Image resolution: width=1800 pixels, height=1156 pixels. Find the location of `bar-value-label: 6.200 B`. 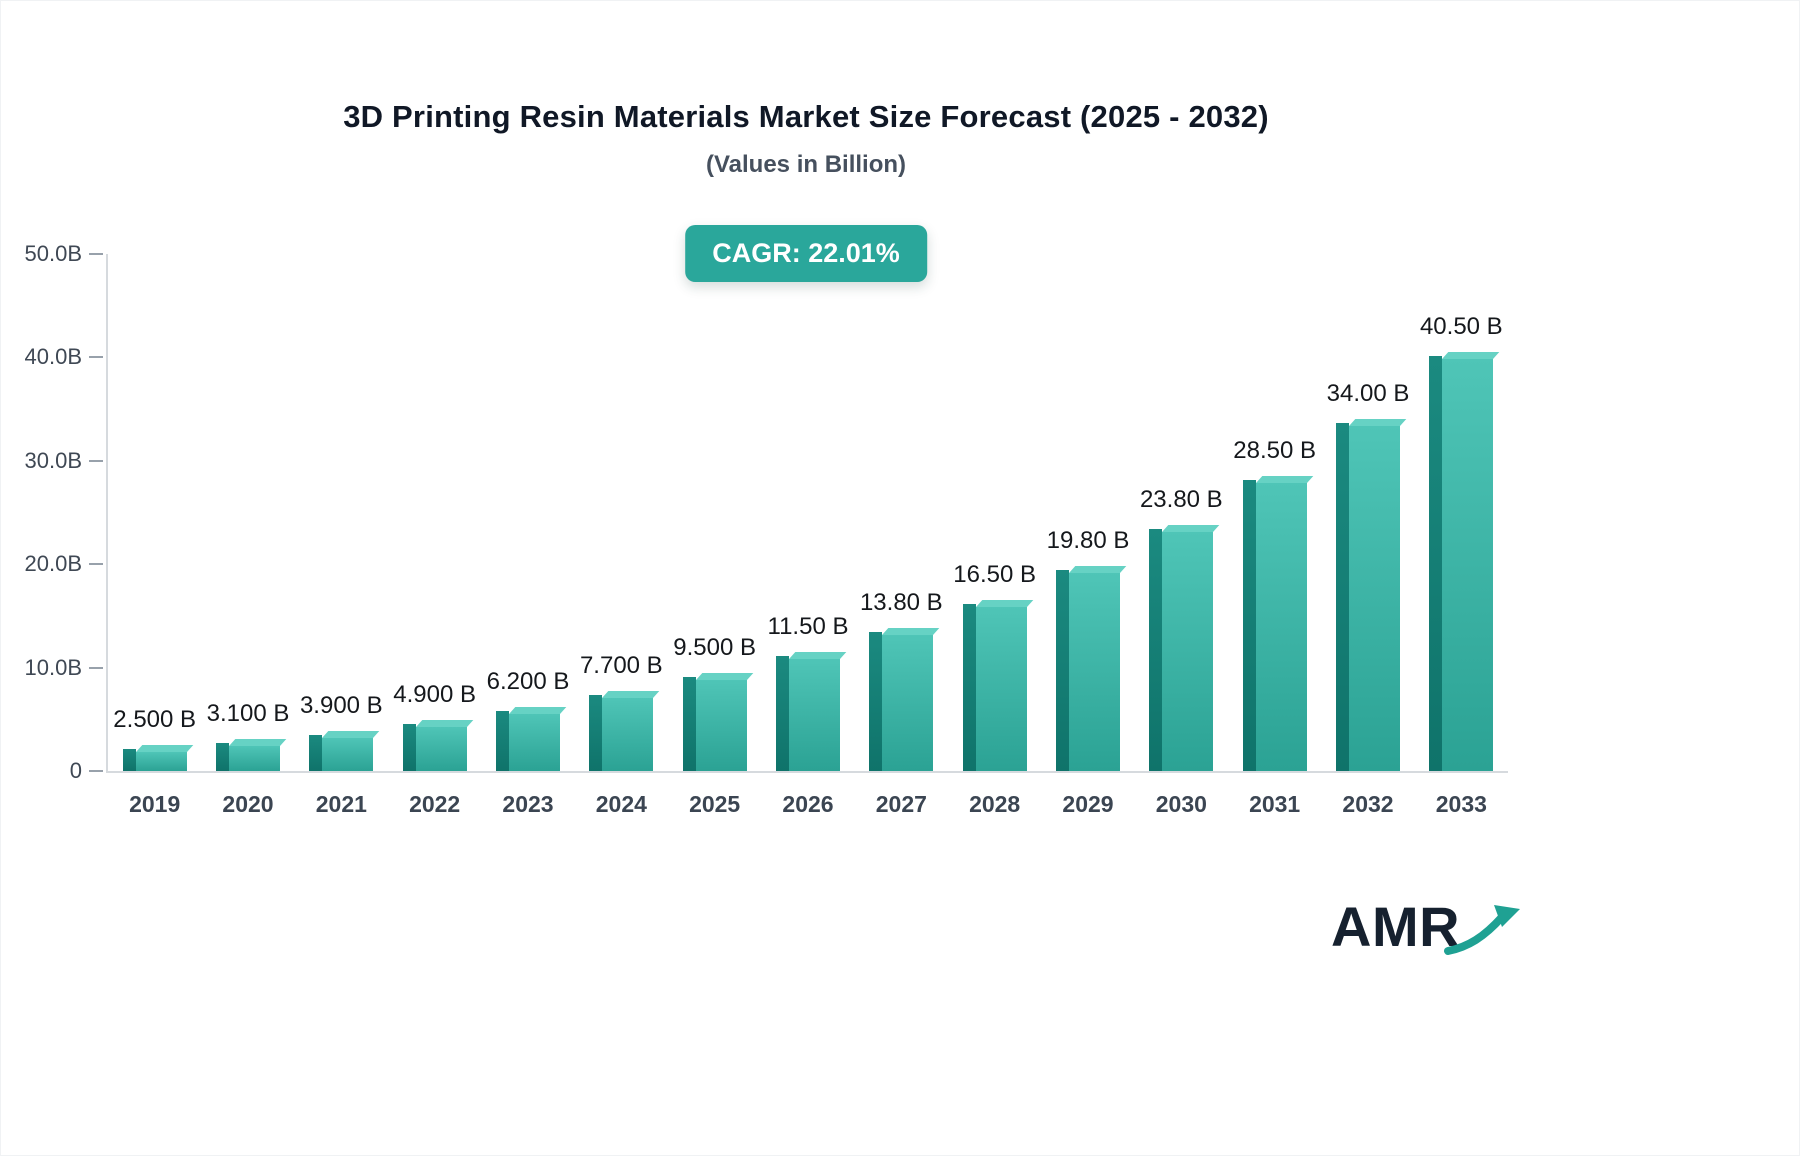

bar-value-label: 6.200 B is located at coordinates (528, 681).